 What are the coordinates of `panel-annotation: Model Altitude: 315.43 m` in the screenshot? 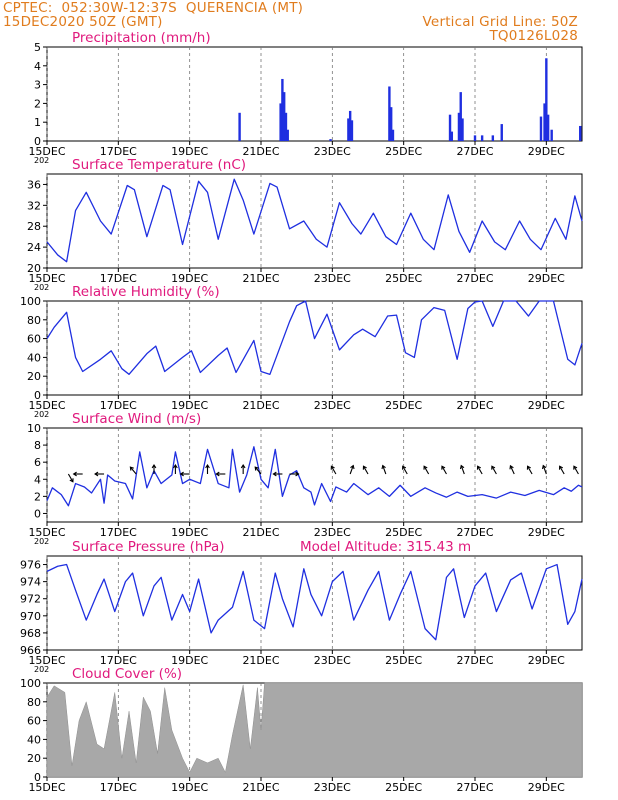 It's located at (385, 547).